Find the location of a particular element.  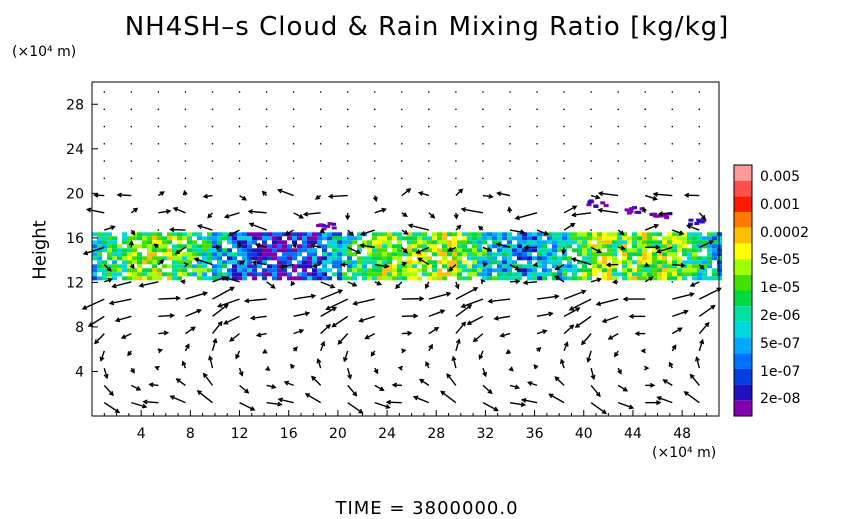

colorbar-swatch is located at coordinates (743, 408).